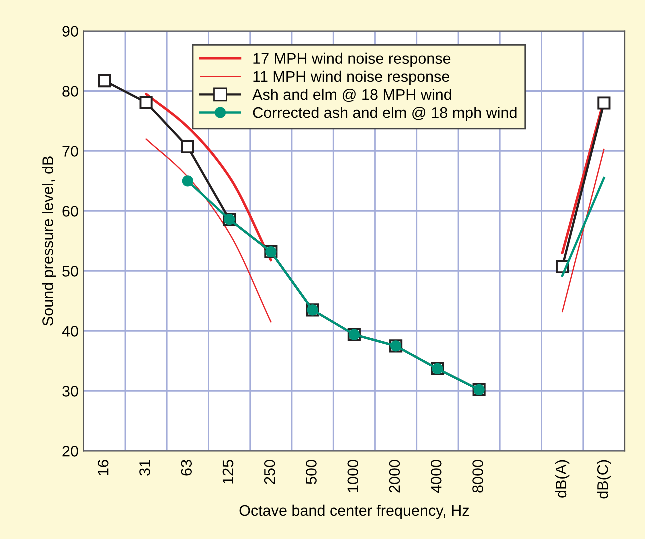 The height and width of the screenshot is (539, 645). I want to click on x-tick-label: 31, so click(145, 468).